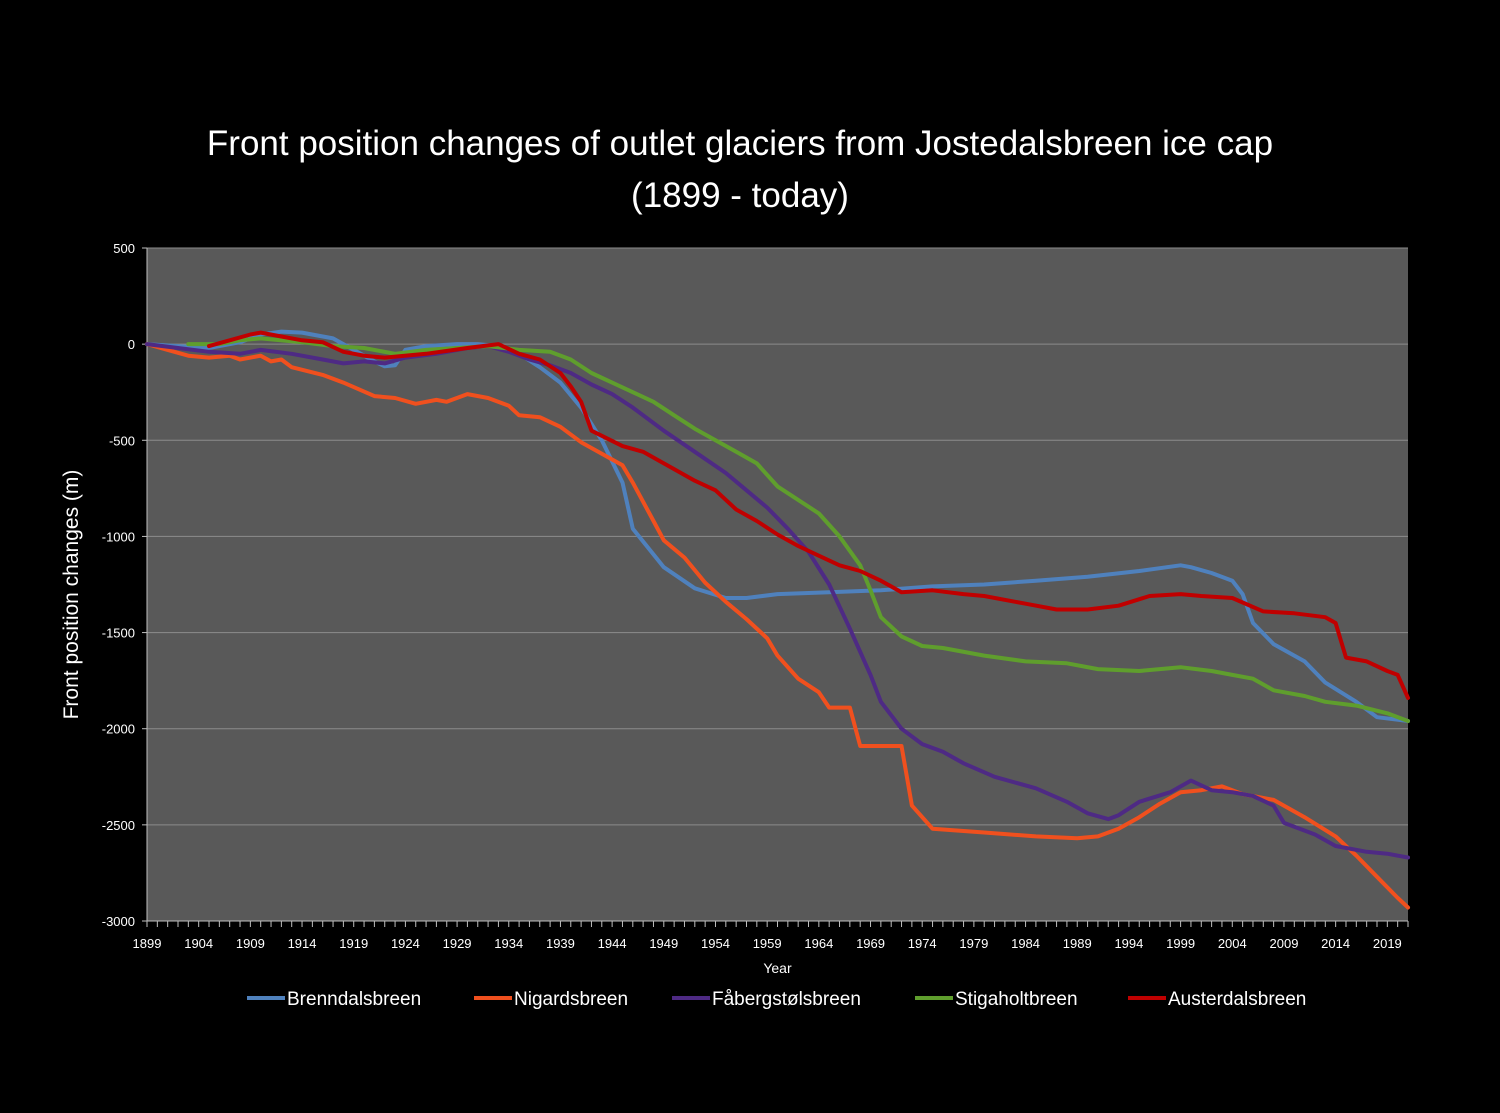  Describe the element at coordinates (147, 943) in the screenshot. I see `x-tick-label: 1899` at that location.